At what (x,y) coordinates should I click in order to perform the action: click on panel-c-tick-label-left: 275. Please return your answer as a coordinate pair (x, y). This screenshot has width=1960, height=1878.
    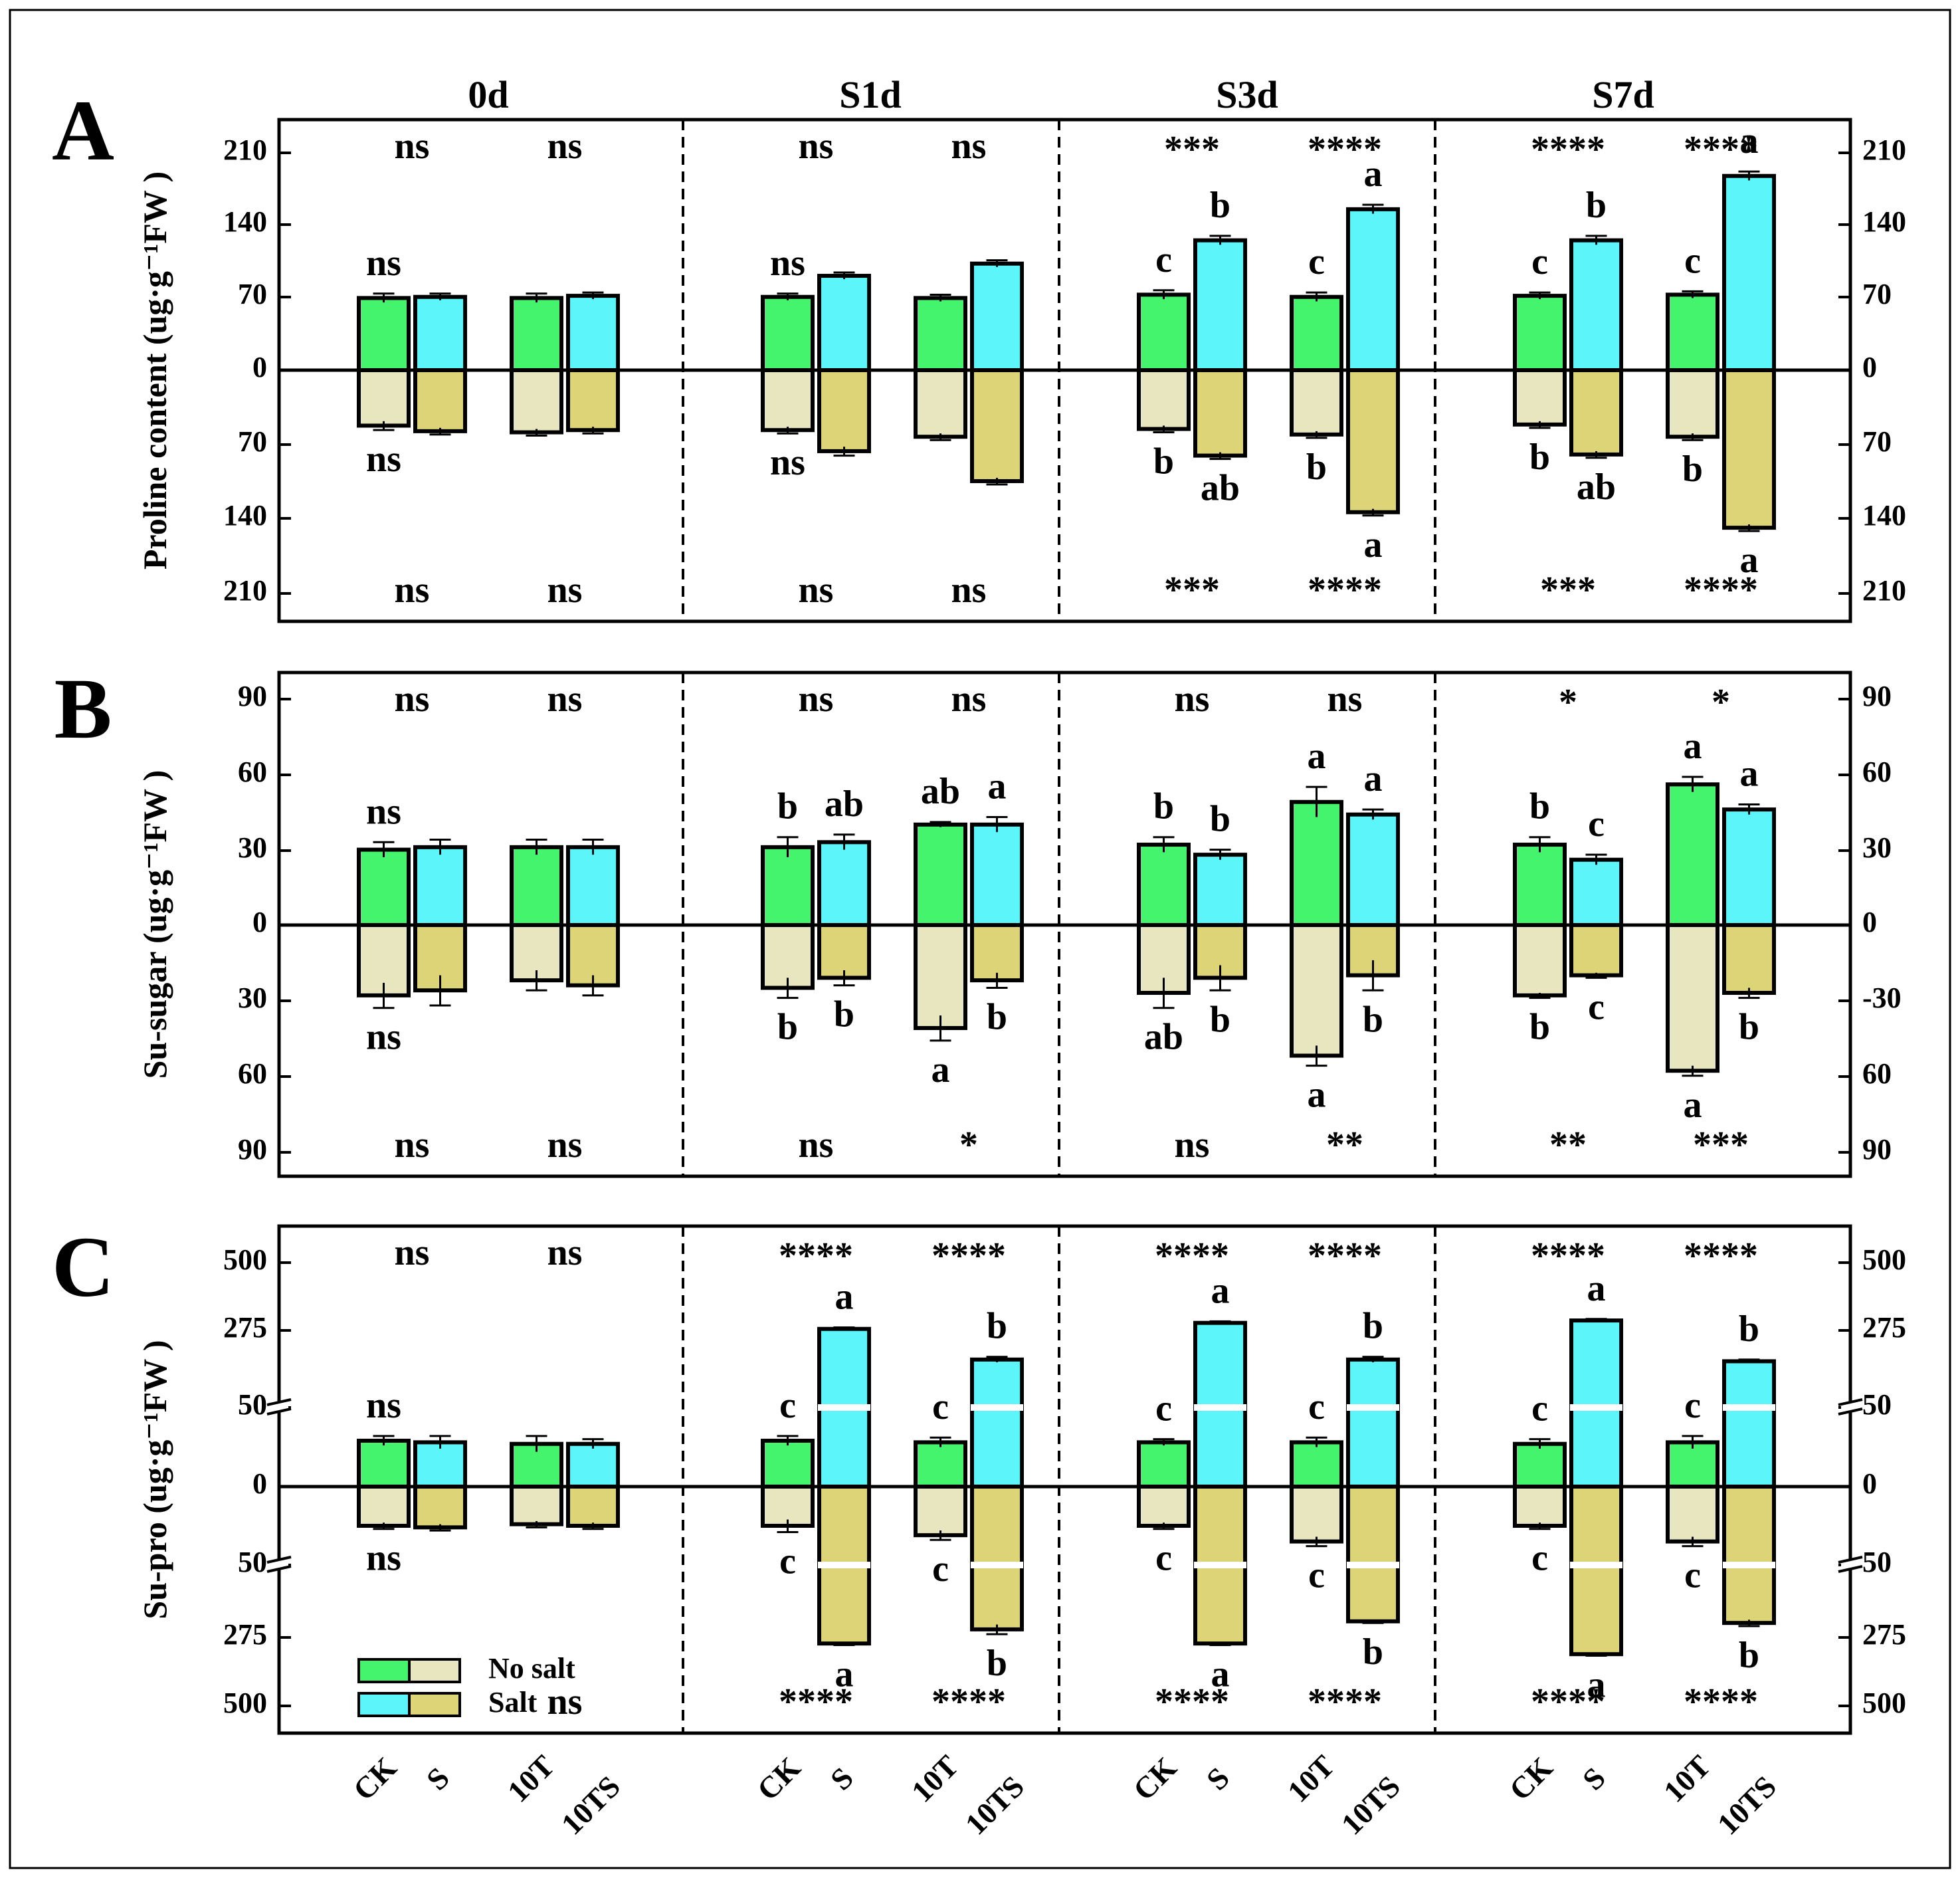
    Looking at the image, I should click on (245, 1327).